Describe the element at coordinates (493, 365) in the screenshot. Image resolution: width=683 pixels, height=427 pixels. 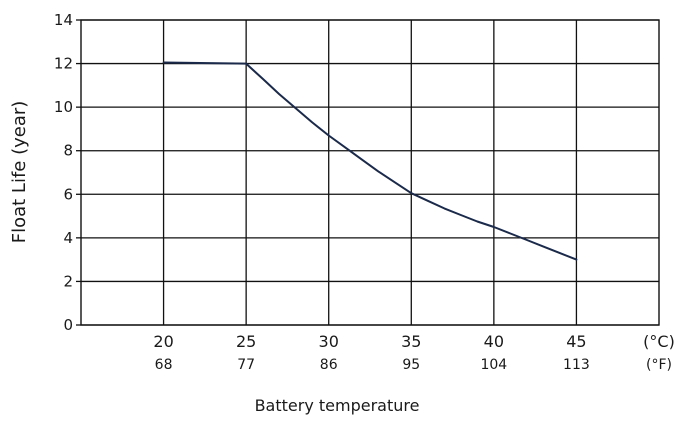
I see `x-tick-label-fahrenheit: 104` at that location.